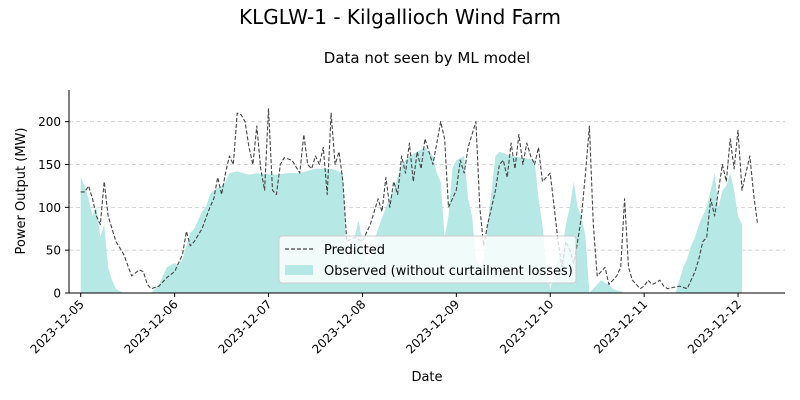 This screenshot has width=800, height=400. Describe the element at coordinates (299, 270) in the screenshot. I see `legend-observed-swatch` at that location.